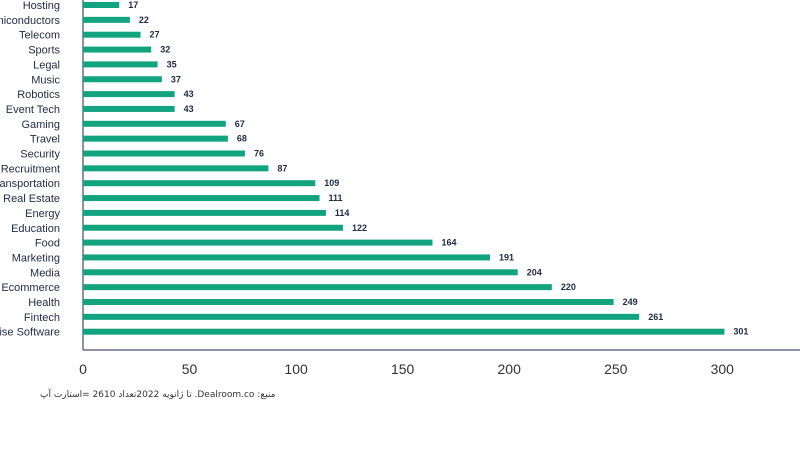 Image resolution: width=800 pixels, height=458 pixels. What do you see at coordinates (45, 273) in the screenshot?
I see `category-label: Media` at bounding box center [45, 273].